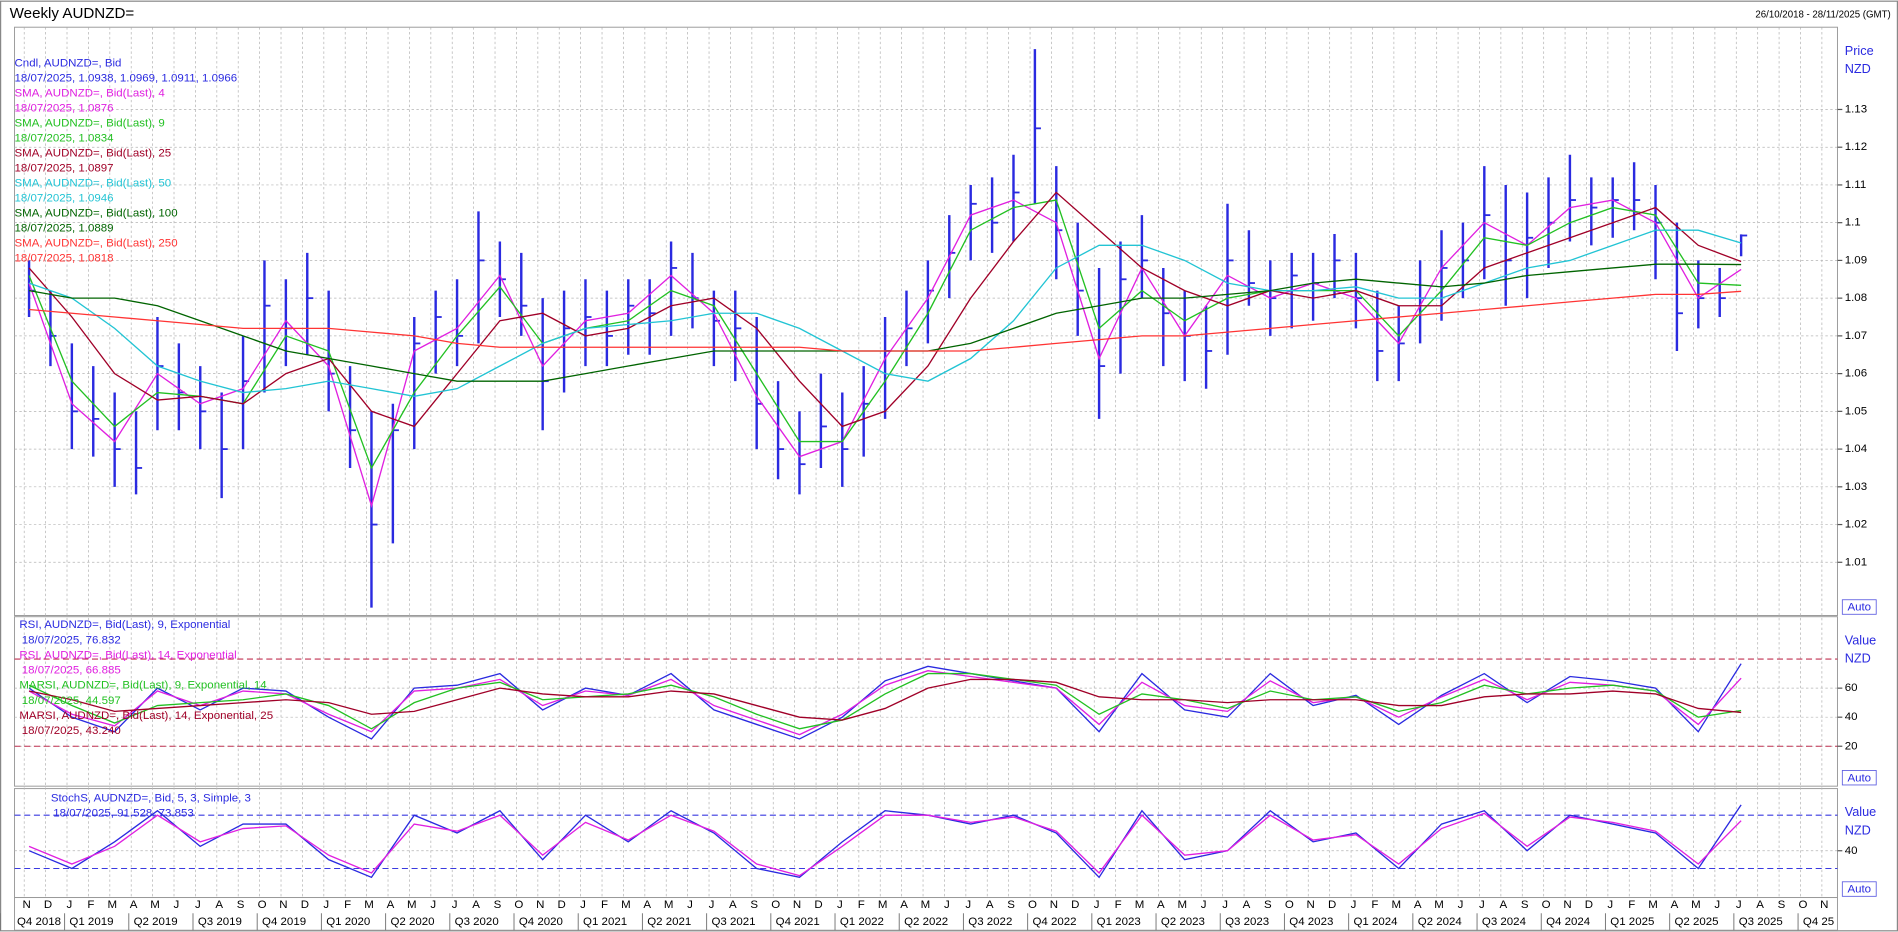  I want to click on quarter-label: Q4 2023, so click(1311, 922).